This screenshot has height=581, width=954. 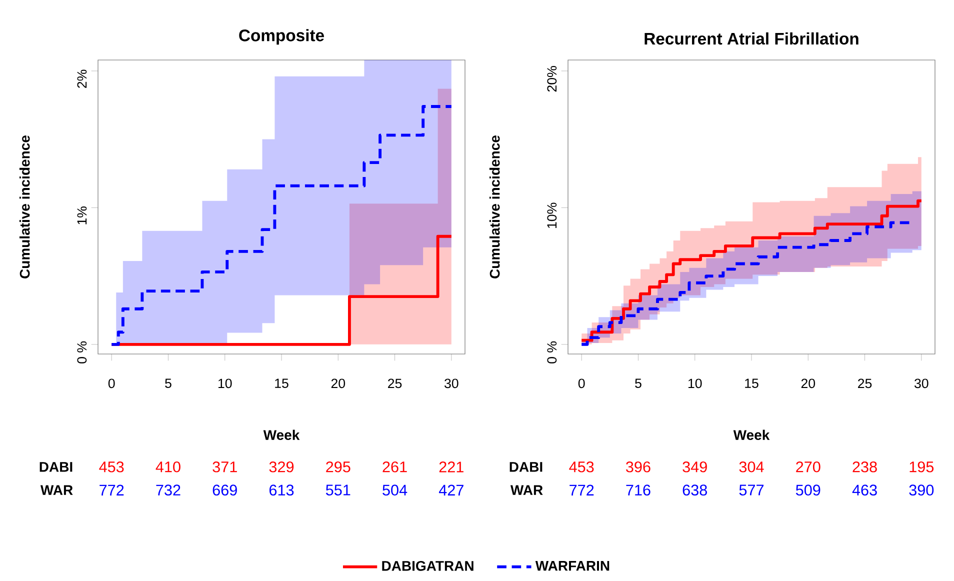 I want to click on text: 577, so click(x=751, y=490).